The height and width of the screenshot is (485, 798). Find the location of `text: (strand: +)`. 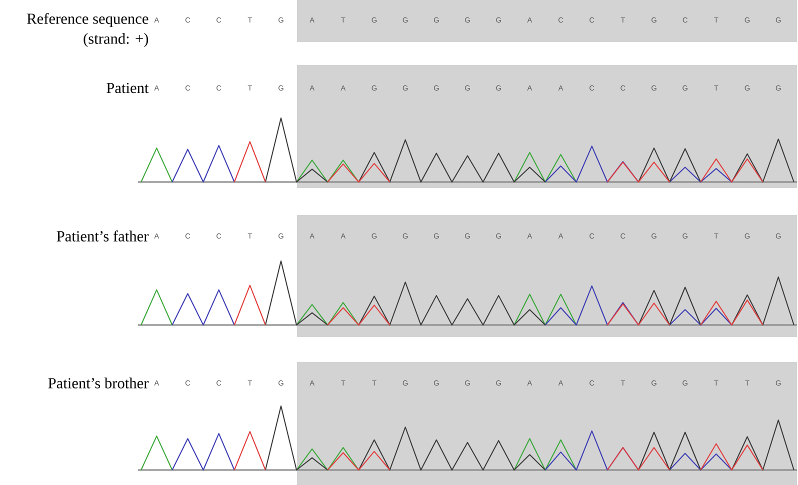

text: (strand: +) is located at coordinates (116, 40).